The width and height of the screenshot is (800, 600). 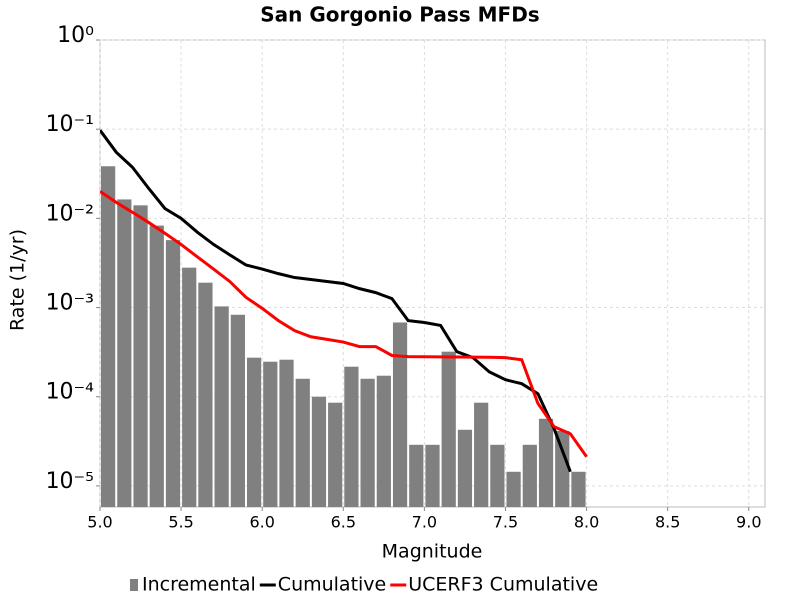 I want to click on x-tick-label: 7.0, so click(x=424, y=522).